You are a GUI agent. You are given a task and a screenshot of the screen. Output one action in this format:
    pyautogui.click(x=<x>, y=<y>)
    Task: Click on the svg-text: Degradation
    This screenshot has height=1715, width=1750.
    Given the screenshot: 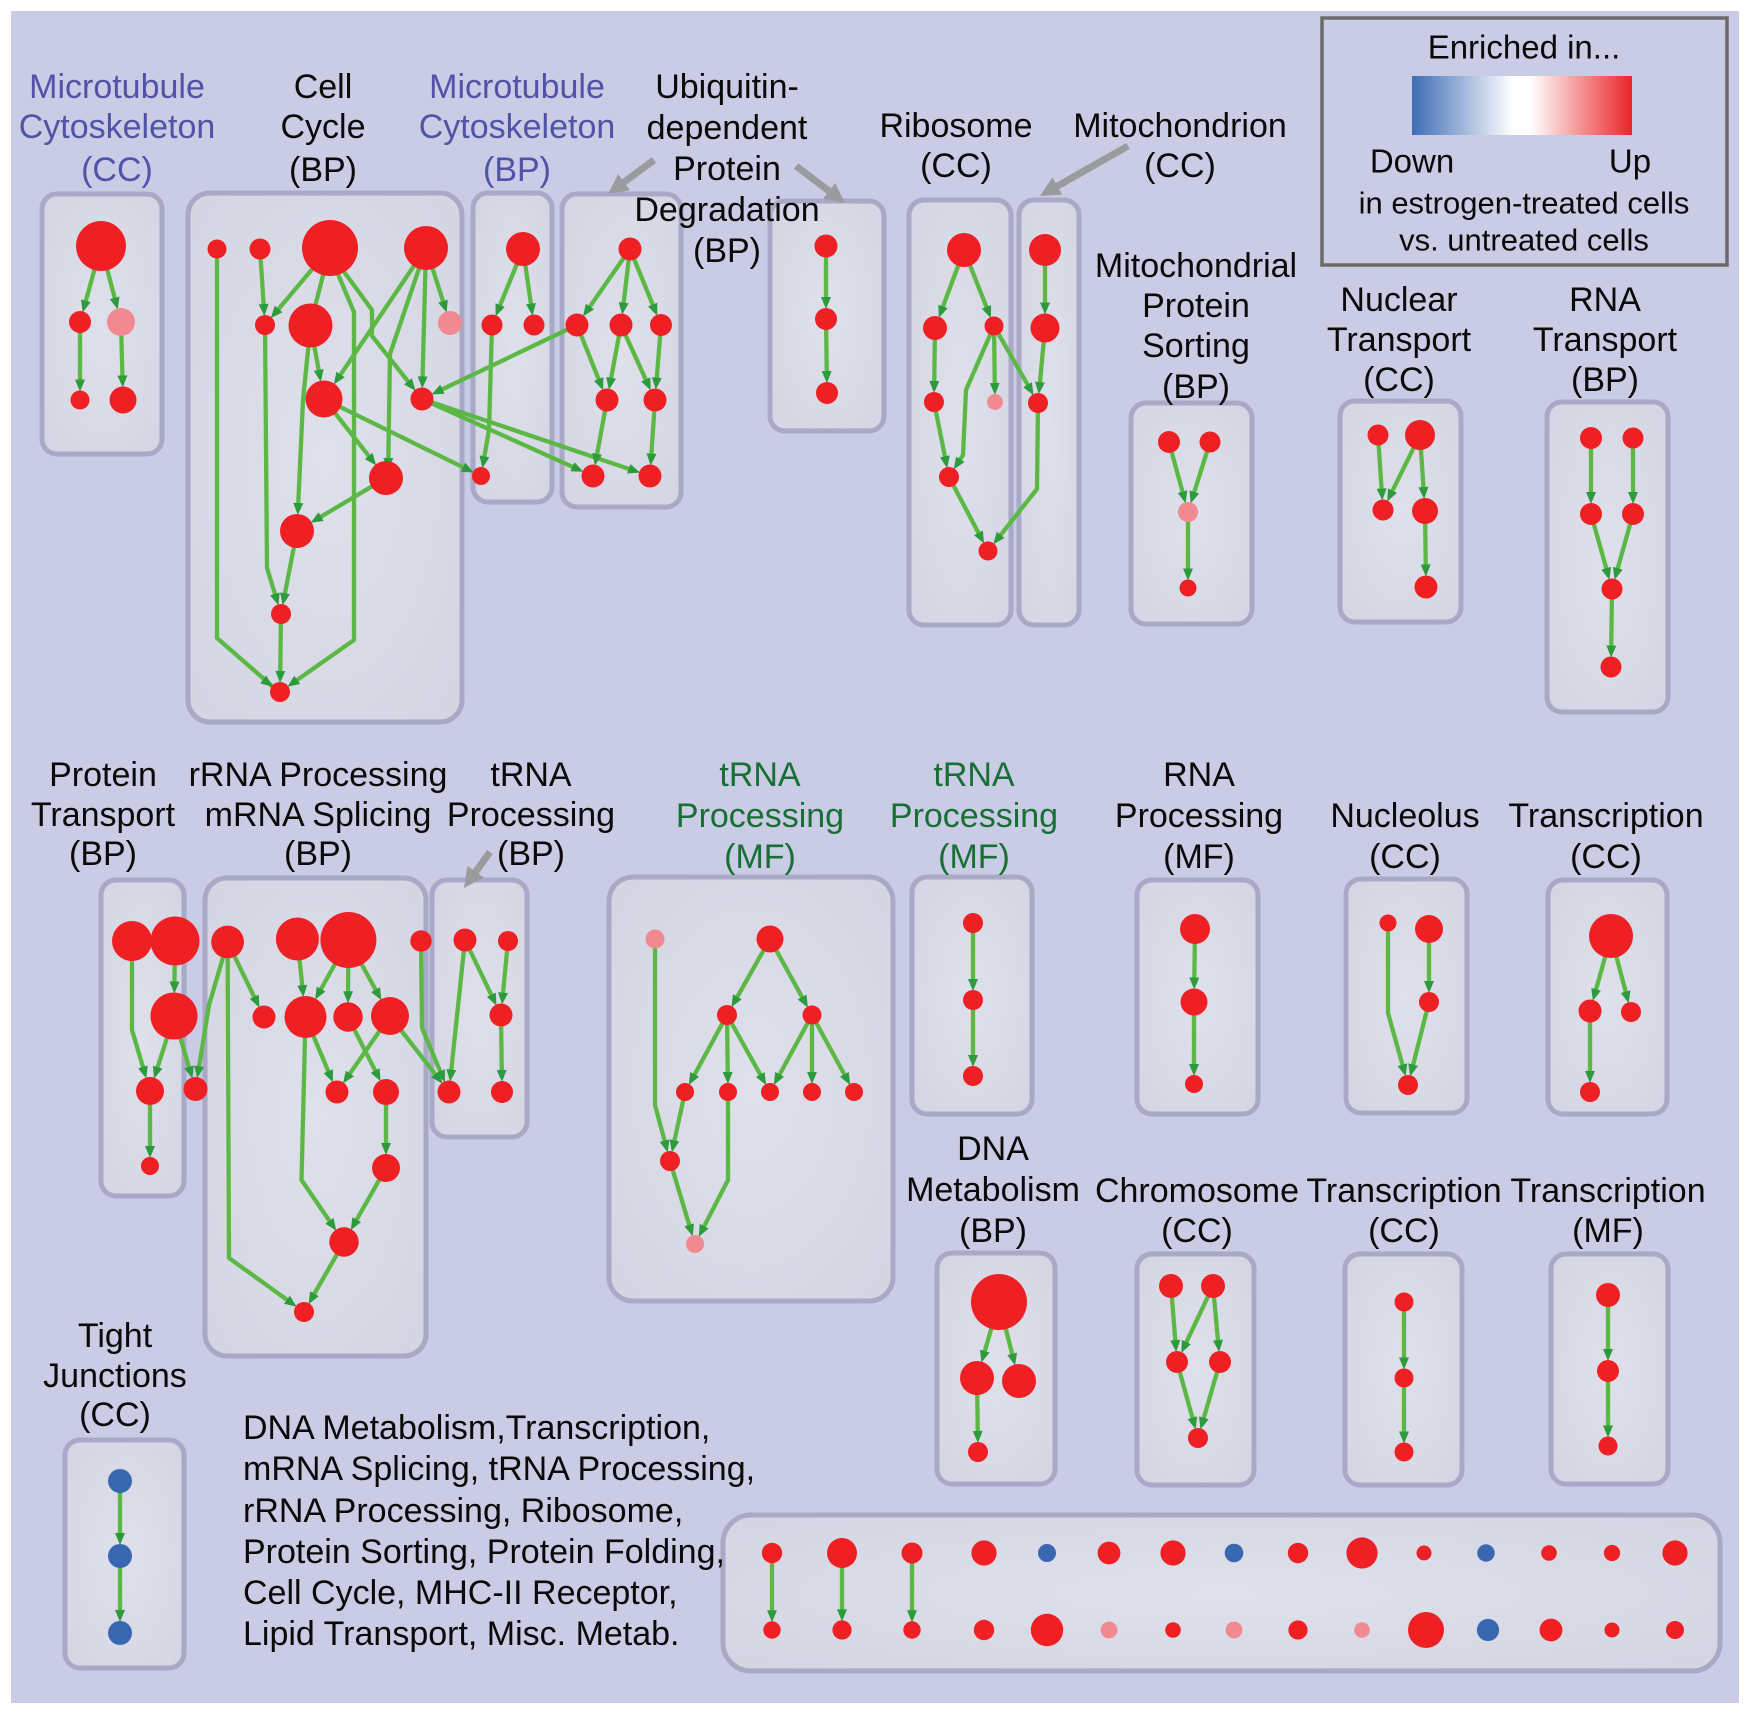 What is the action you would take?
    pyautogui.click(x=726, y=210)
    